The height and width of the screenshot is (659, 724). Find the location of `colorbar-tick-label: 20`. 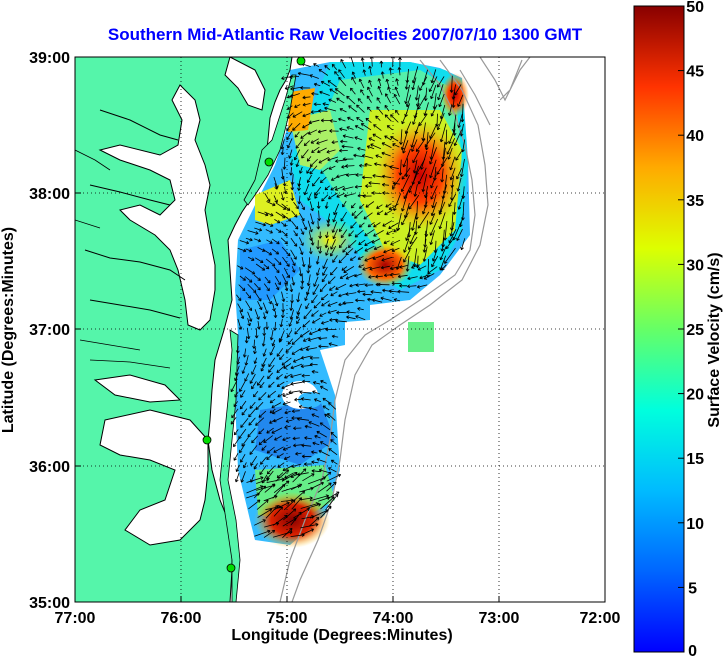

colorbar-tick-label: 20 is located at coordinates (695, 395).